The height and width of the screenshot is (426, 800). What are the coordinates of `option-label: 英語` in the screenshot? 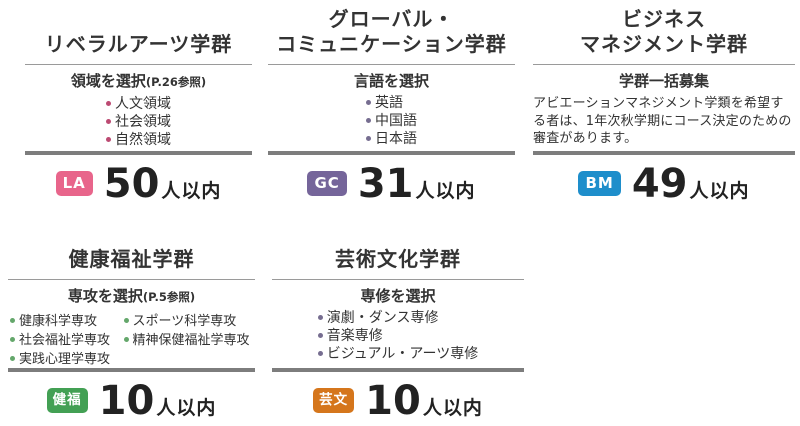 It's located at (389, 103).